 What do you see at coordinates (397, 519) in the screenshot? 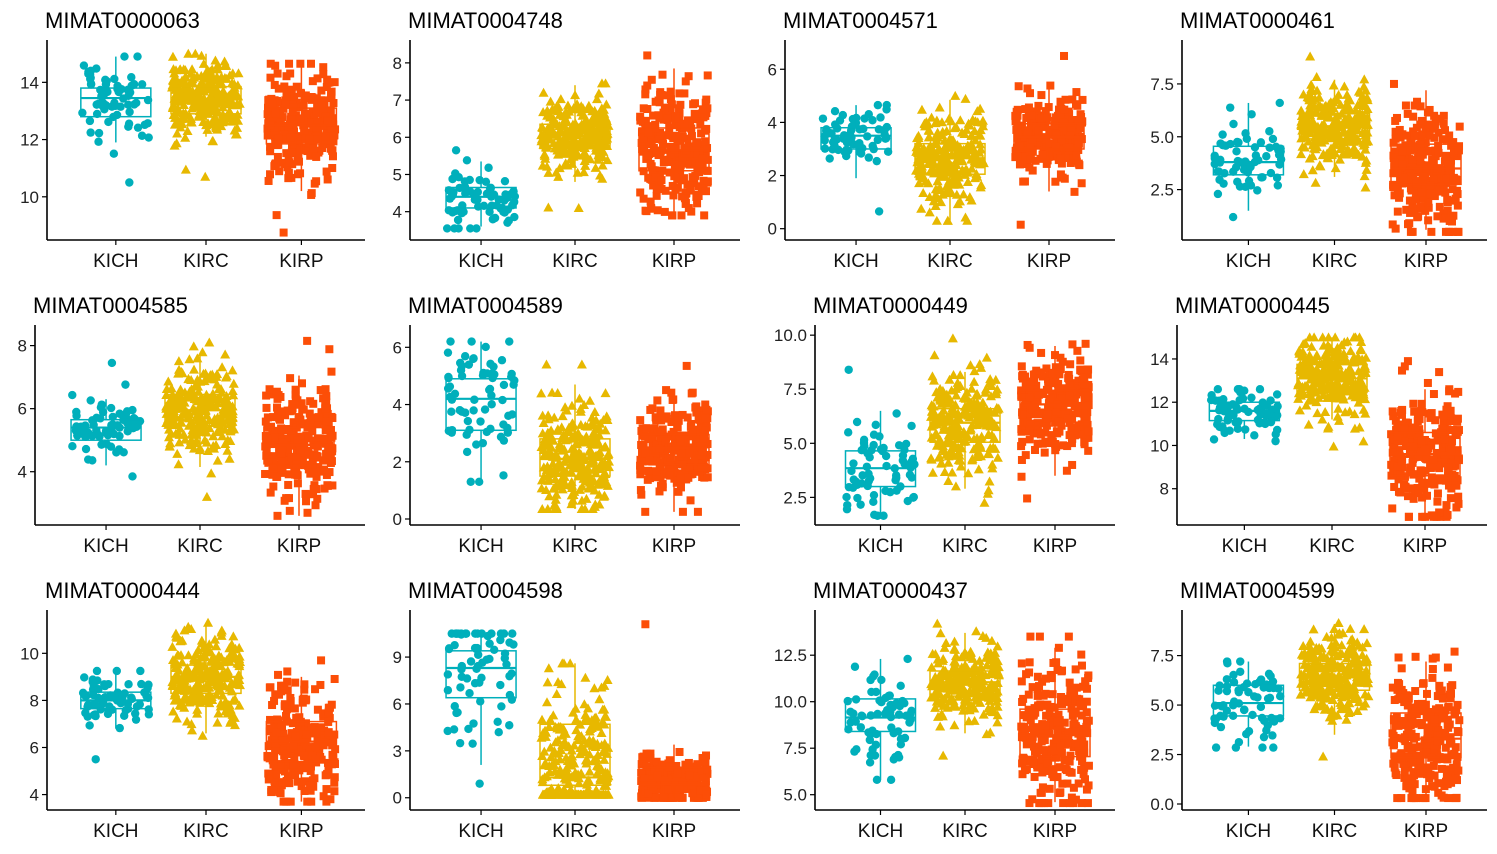
I see `y-tick-label: 0` at bounding box center [397, 519].